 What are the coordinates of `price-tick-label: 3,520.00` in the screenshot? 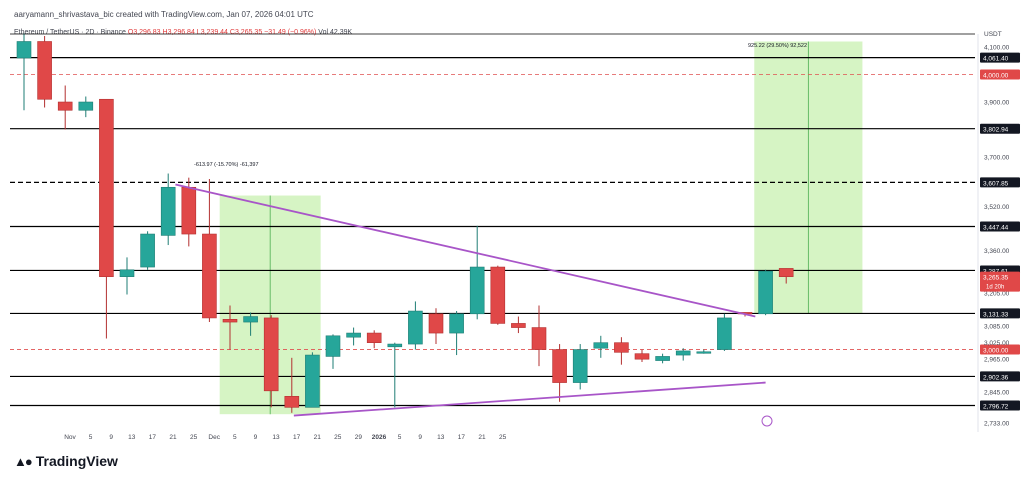 It's located at (997, 207).